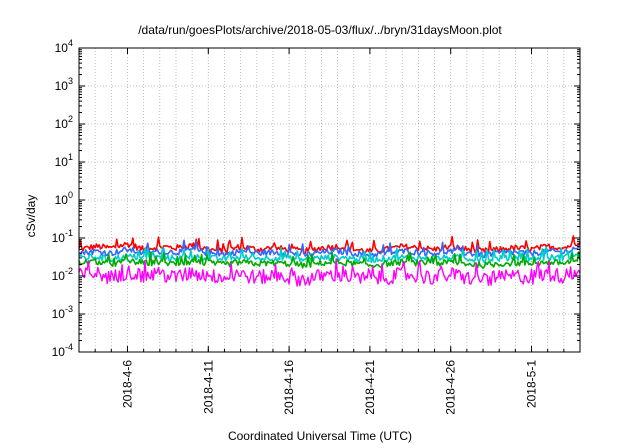 The image size is (640, 448). I want to click on y-tick-label: 10⁰, so click(64, 198).